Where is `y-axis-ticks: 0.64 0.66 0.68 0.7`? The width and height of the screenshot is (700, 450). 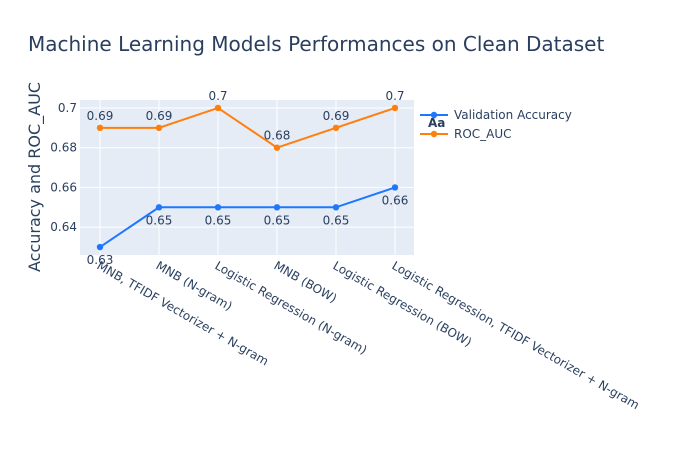
y-axis-ticks: 0.64 0.66 0.68 0.7 is located at coordinates (63, 167).